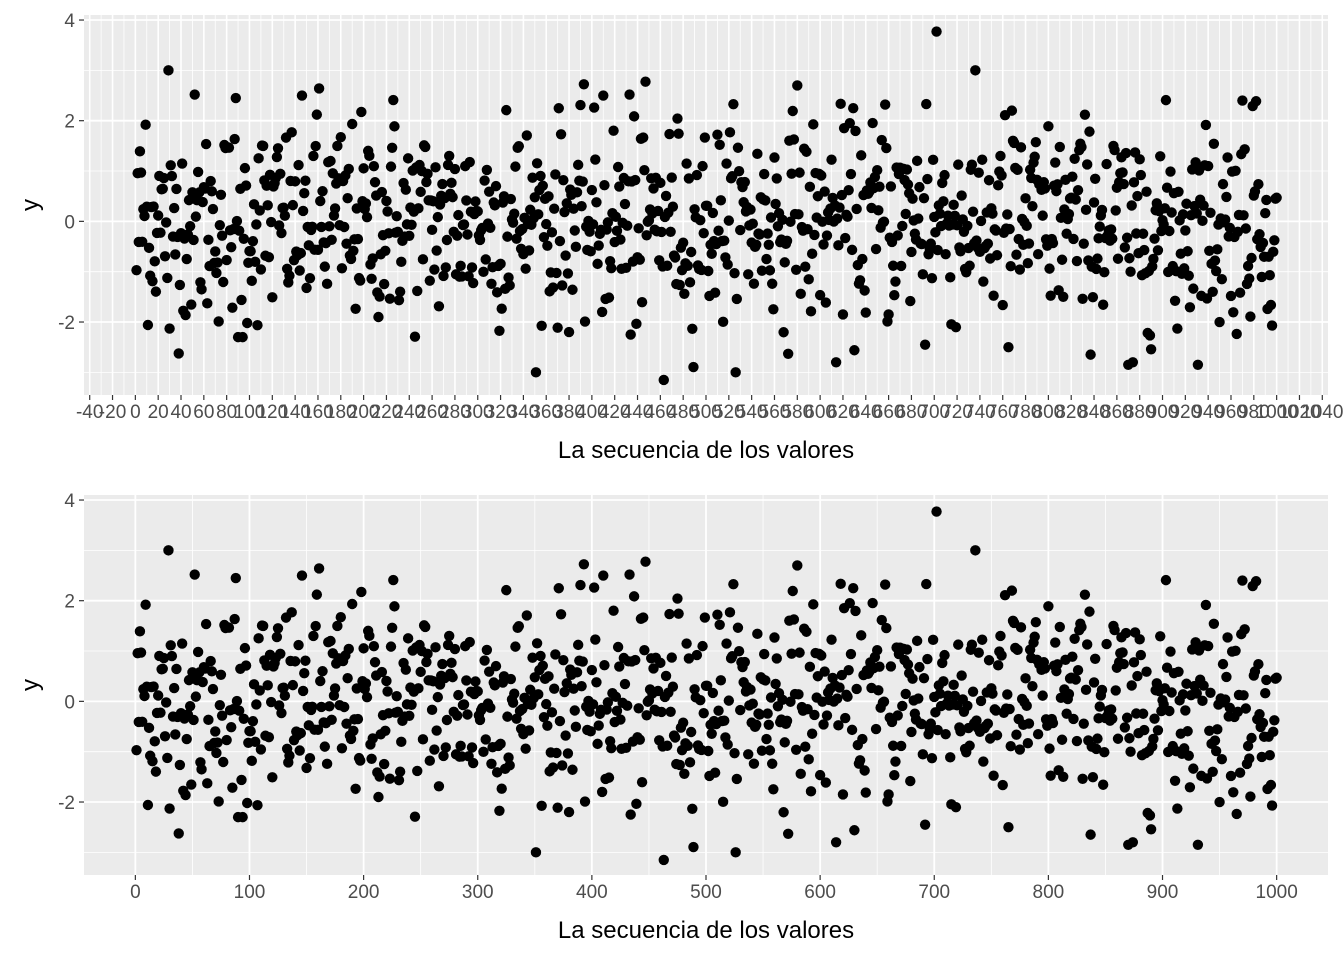 The height and width of the screenshot is (960, 1344). What do you see at coordinates (432, 412) in the screenshot?
I see `x-tick-label: 260` at bounding box center [432, 412].